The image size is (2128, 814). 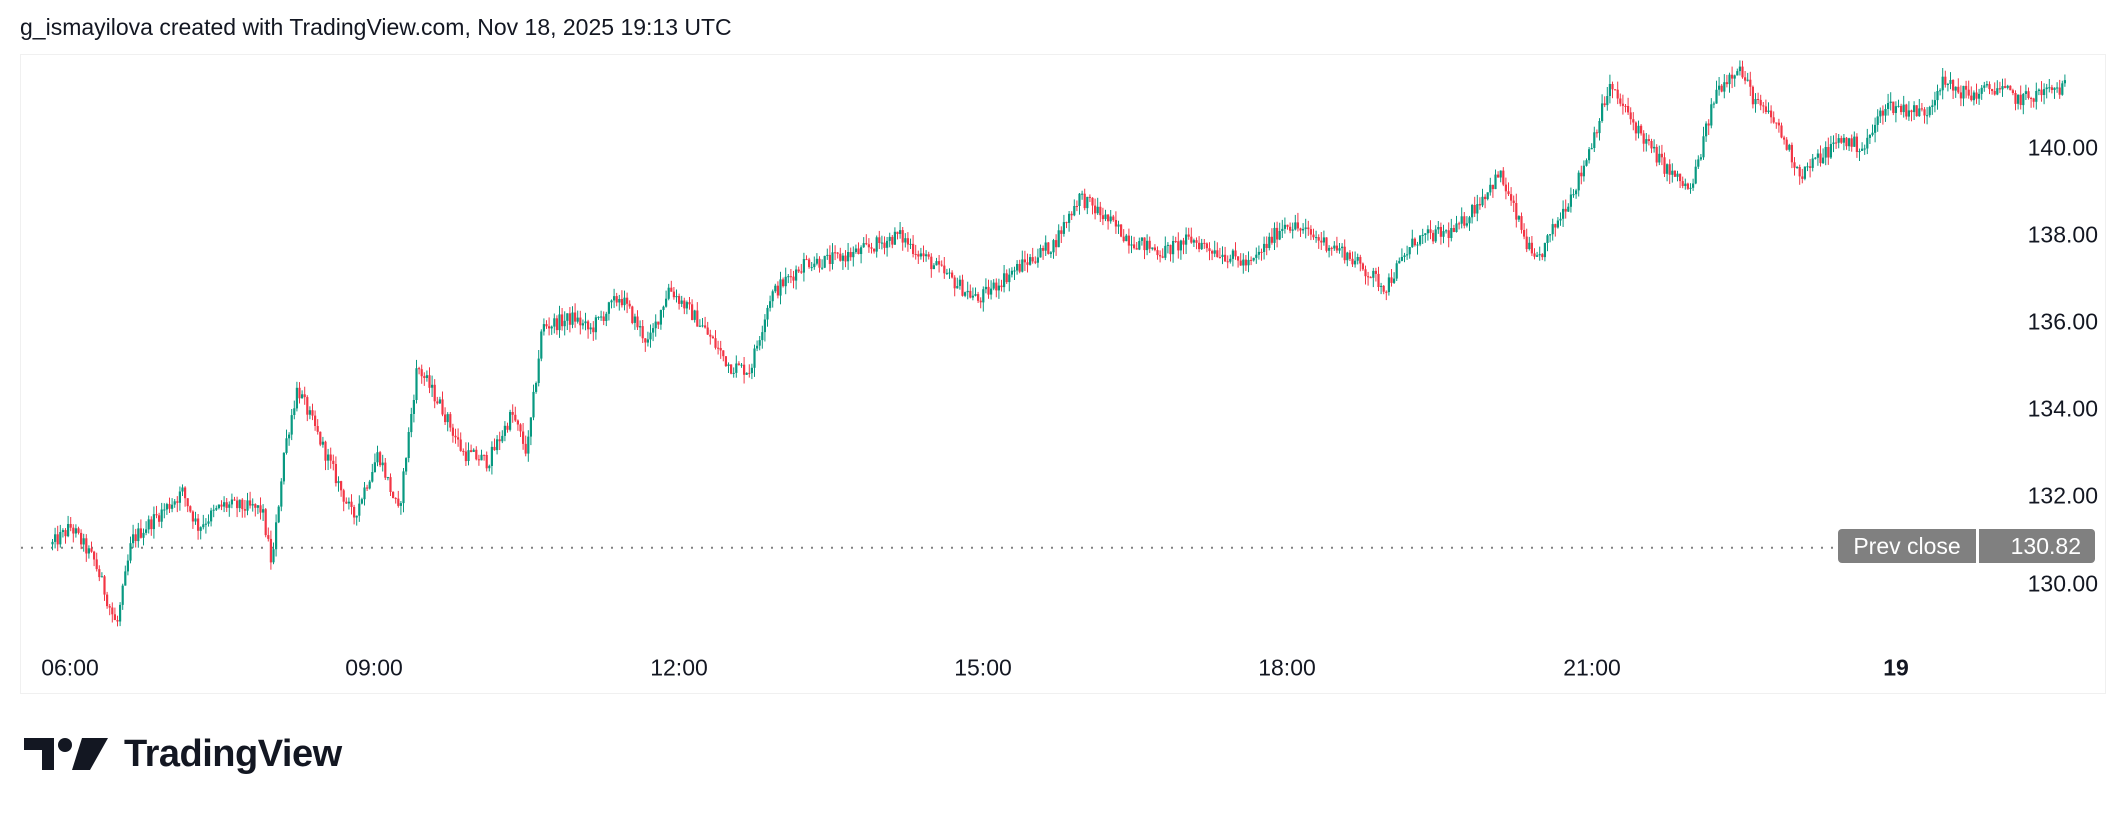 I want to click on time-axis-label: 06:00, so click(x=70, y=667).